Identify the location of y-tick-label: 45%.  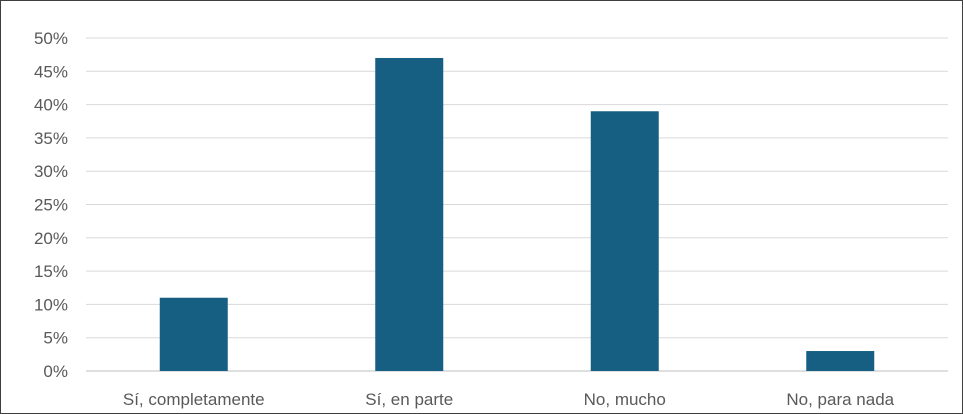
(51, 71).